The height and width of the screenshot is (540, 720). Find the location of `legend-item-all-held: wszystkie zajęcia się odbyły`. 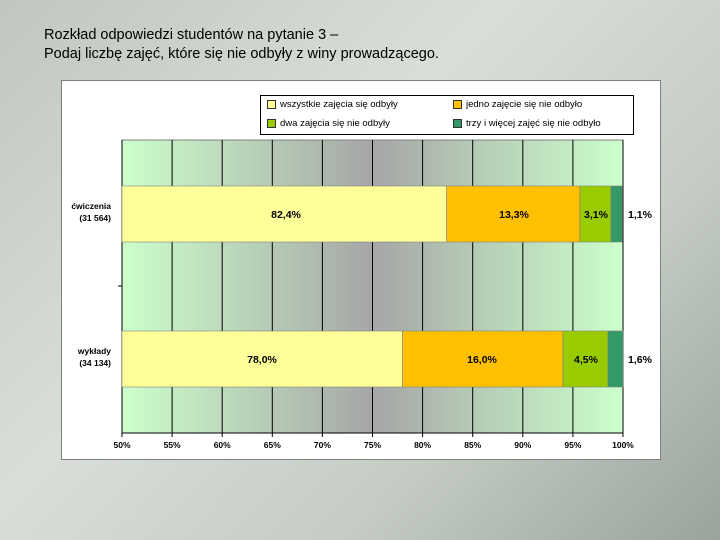

legend-item-all-held: wszystkie zajęcia się odbyły is located at coordinates (332, 104).